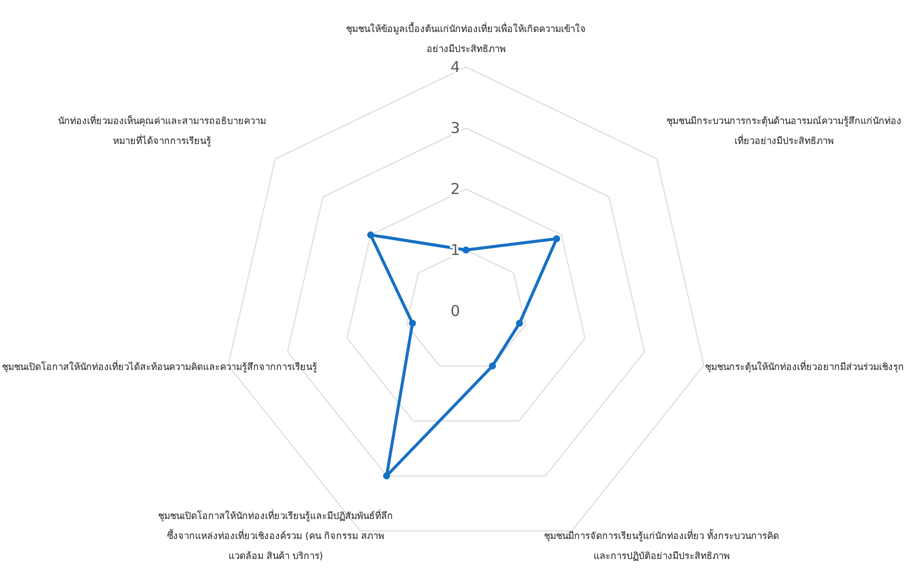 This screenshot has height=569, width=906. What do you see at coordinates (455, 67) in the screenshot?
I see `y-tick-label: 4` at bounding box center [455, 67].